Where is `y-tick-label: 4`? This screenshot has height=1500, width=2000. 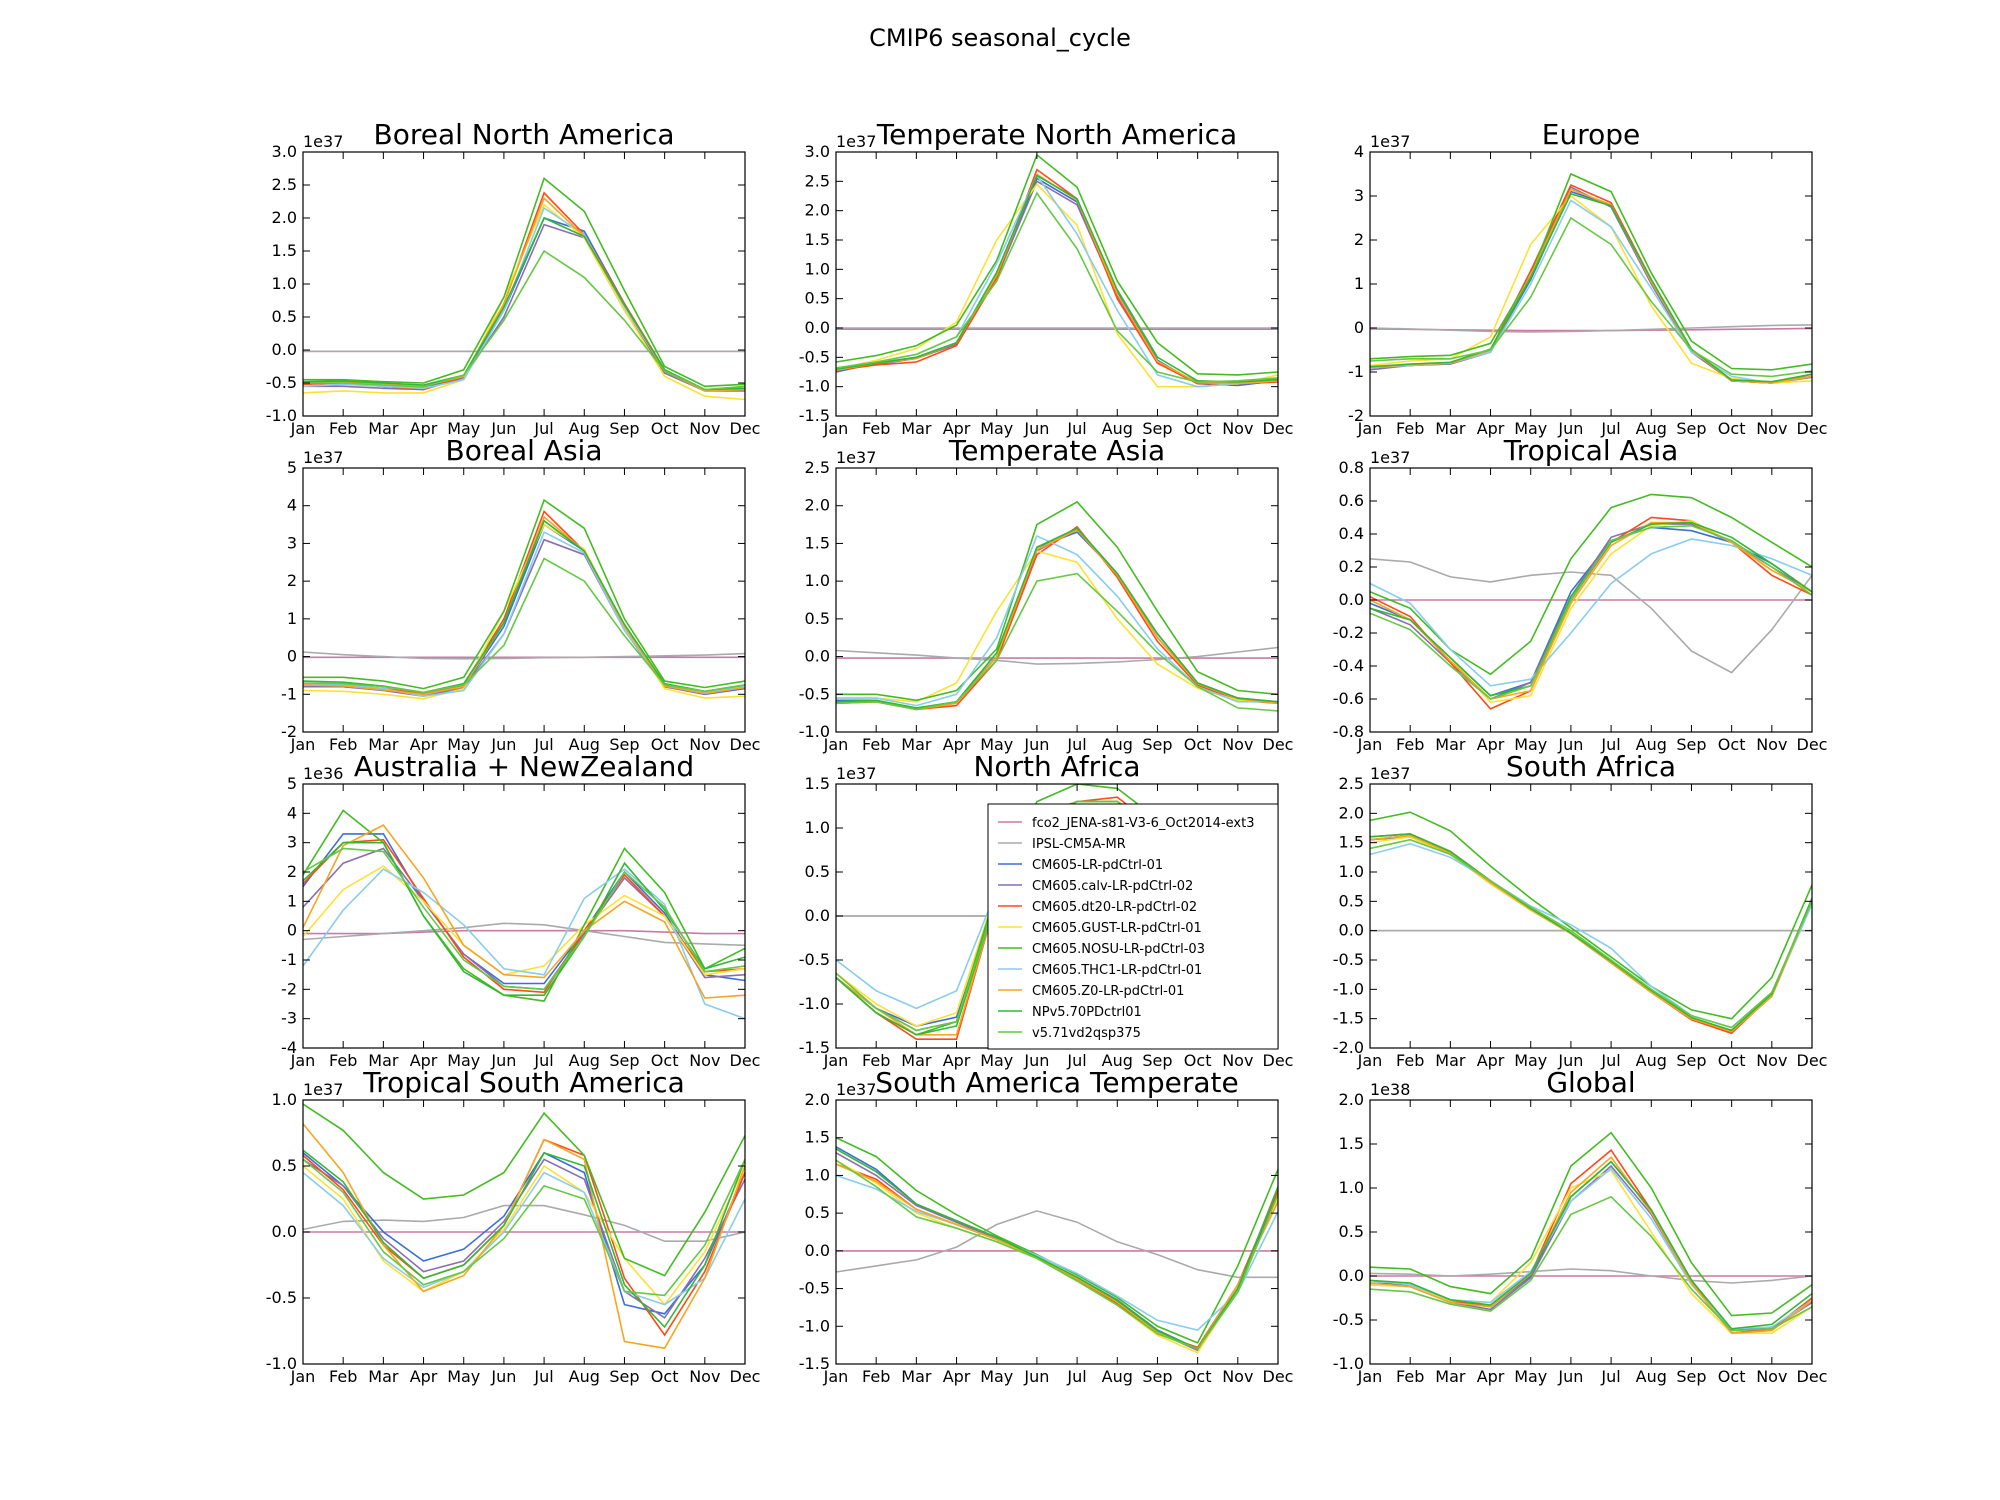 y-tick-label: 4 is located at coordinates (292, 505).